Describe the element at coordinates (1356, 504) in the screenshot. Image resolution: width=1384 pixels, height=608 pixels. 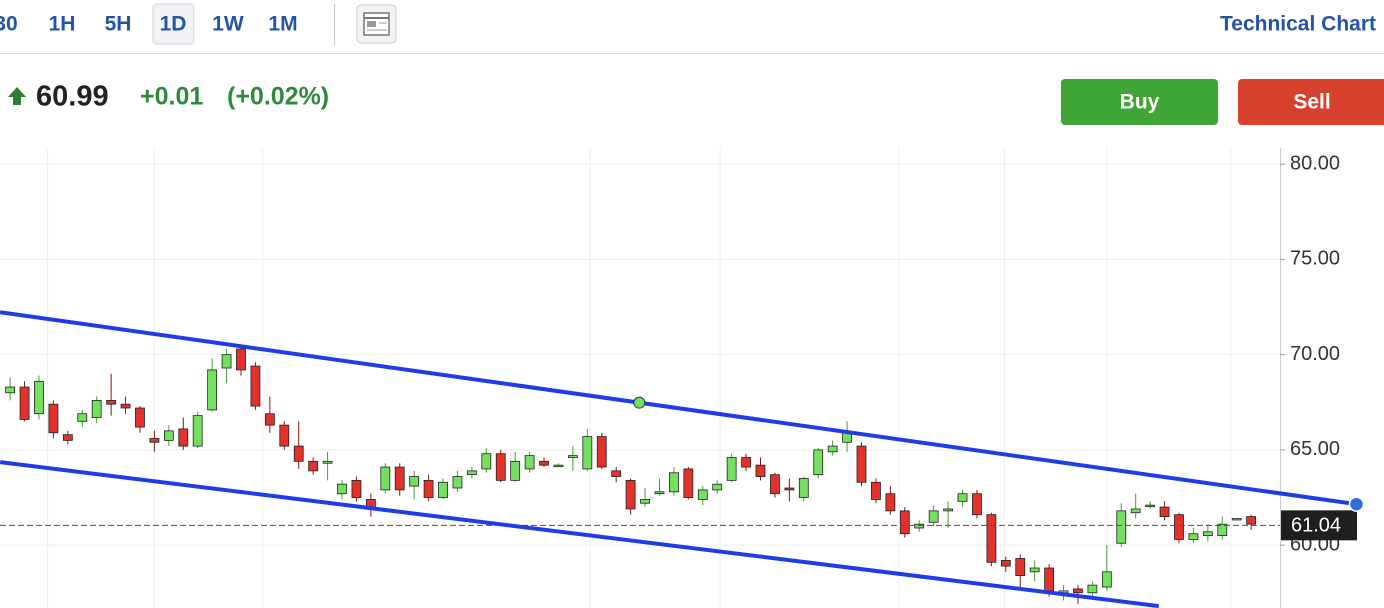
I see `trend-end-handle` at that location.